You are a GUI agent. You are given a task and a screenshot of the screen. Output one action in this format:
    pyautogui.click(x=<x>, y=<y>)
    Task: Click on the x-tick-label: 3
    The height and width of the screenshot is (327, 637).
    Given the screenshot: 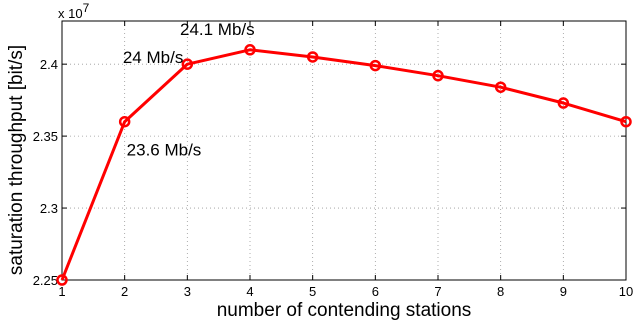 What is the action you would take?
    pyautogui.click(x=187, y=291)
    